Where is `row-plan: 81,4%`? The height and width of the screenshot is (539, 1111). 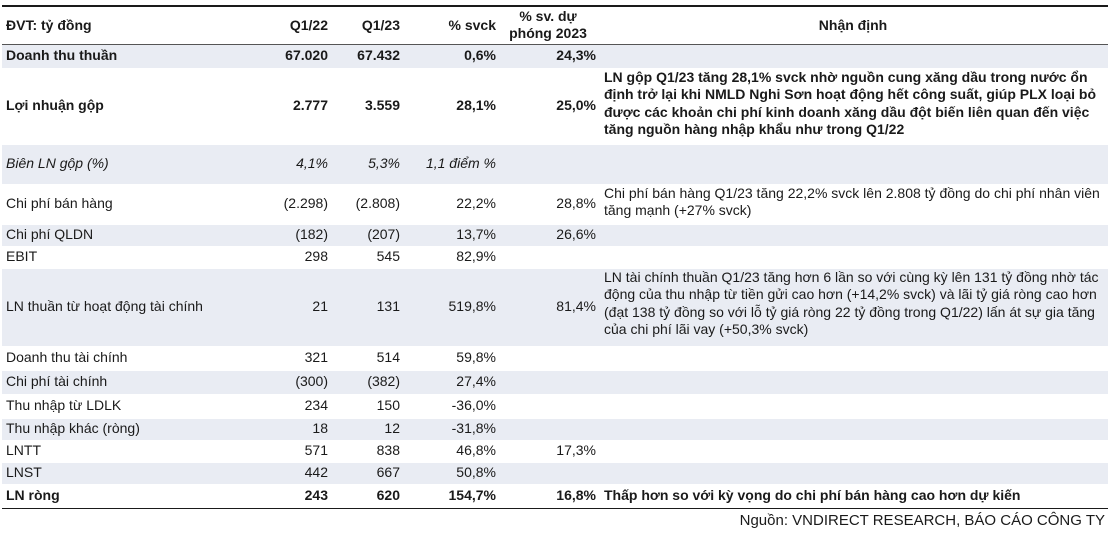
row-plan: 81,4% is located at coordinates (548, 307).